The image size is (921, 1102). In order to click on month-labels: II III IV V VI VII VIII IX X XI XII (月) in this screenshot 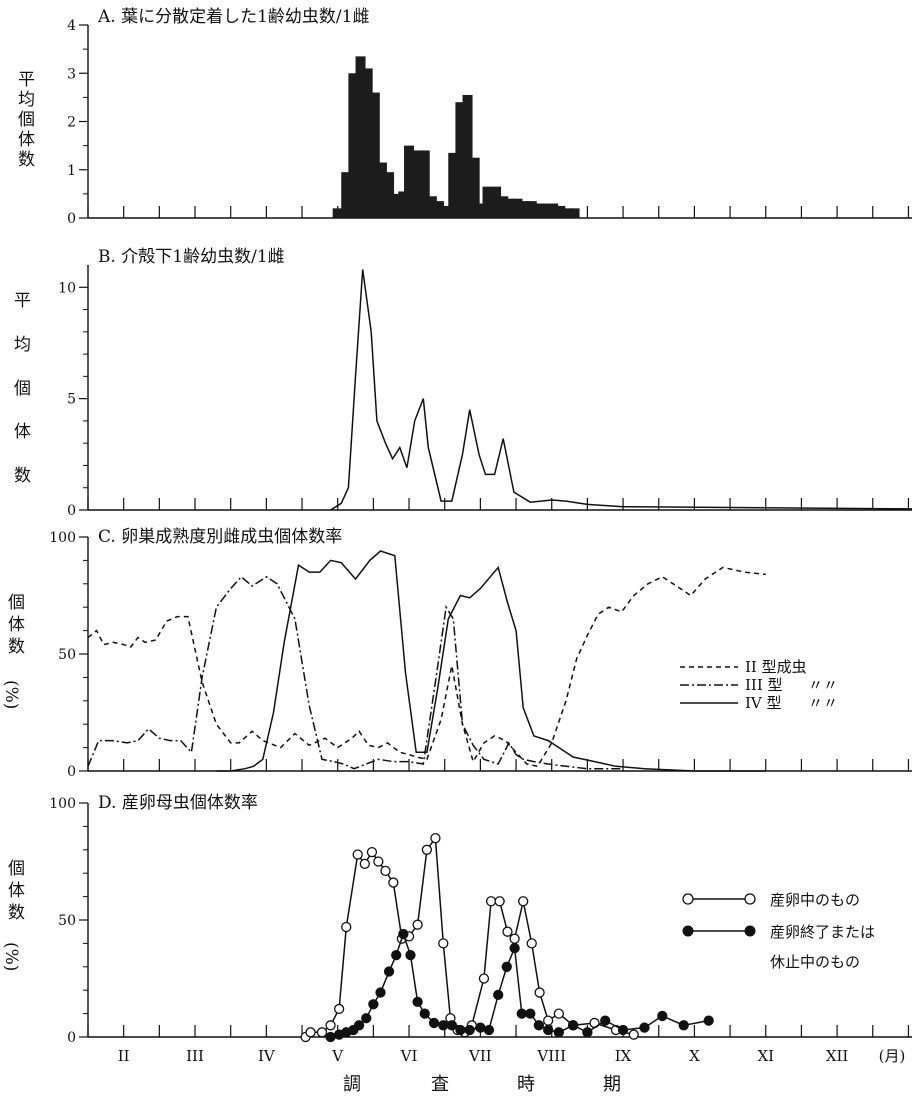, I will do `click(512, 1056)`.